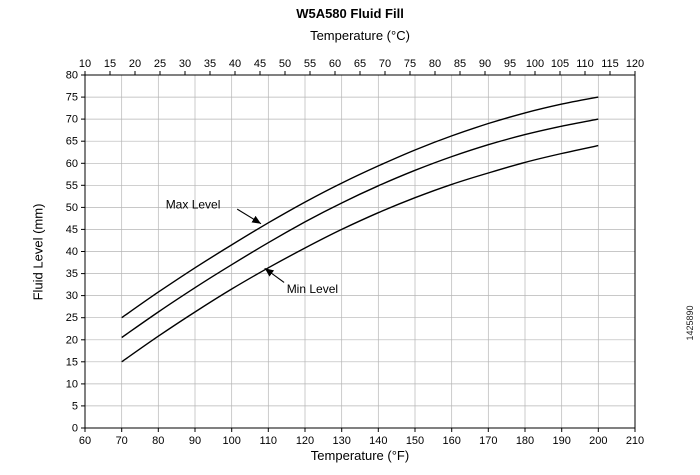 The height and width of the screenshot is (475, 700). Describe the element at coordinates (350, 13) in the screenshot. I see `chart-title: W5A580 Fluid Fill` at that location.